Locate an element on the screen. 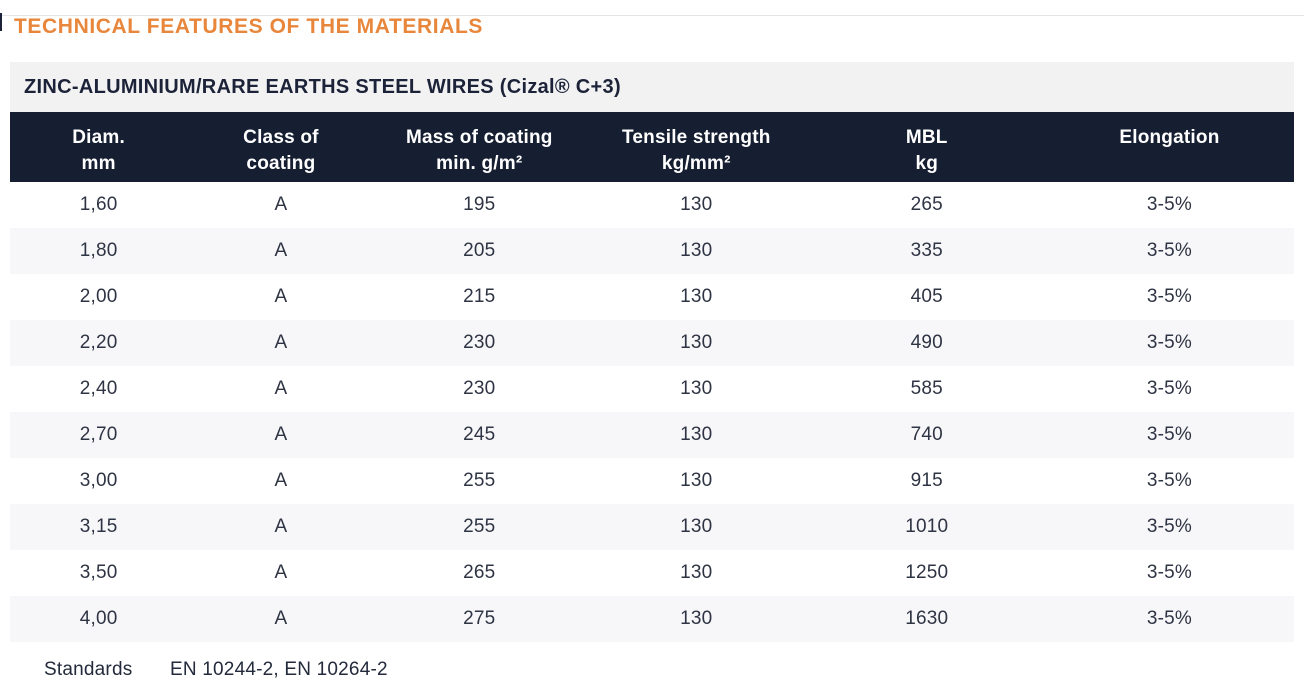  table-row: 1,60 A 195 130 265 3-5% is located at coordinates (652, 205).